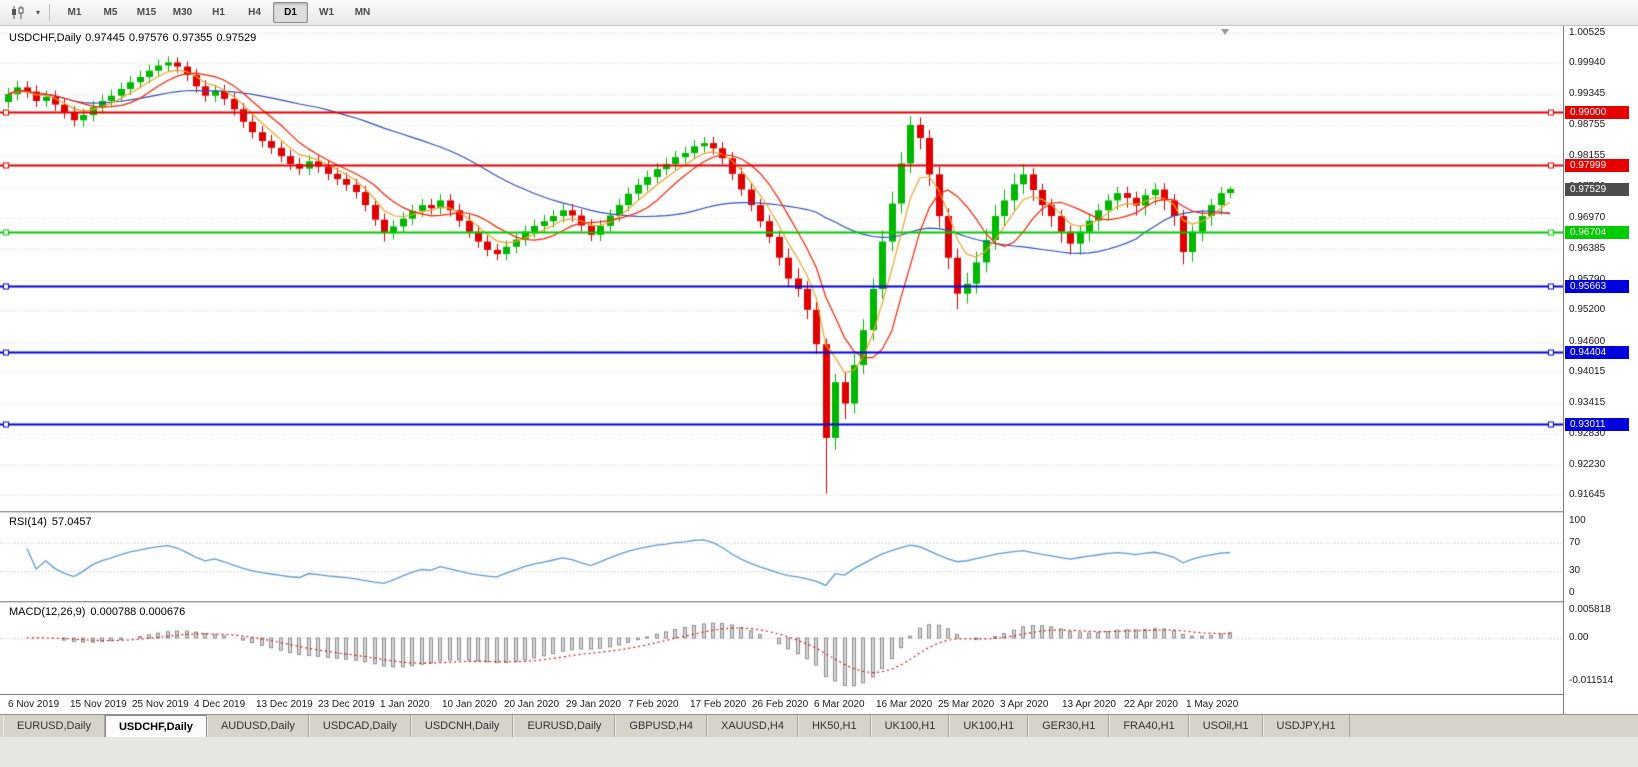  Describe the element at coordinates (1212, 704) in the screenshot. I see `time-axis-label: 1 May 2020` at that location.